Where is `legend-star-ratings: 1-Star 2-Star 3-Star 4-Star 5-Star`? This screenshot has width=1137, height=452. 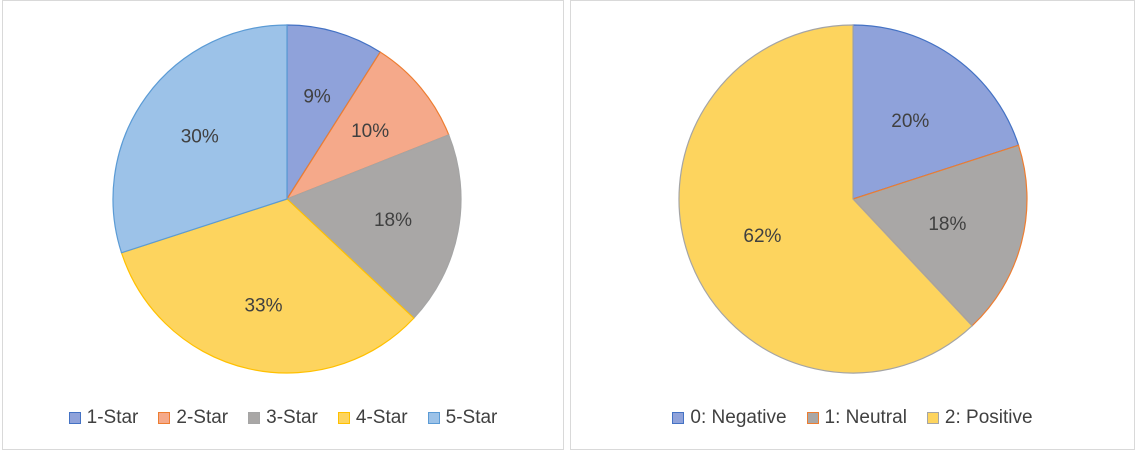
legend-star-ratings: 1-Star 2-Star 3-Star 4-Star 5-Star is located at coordinates (283, 418).